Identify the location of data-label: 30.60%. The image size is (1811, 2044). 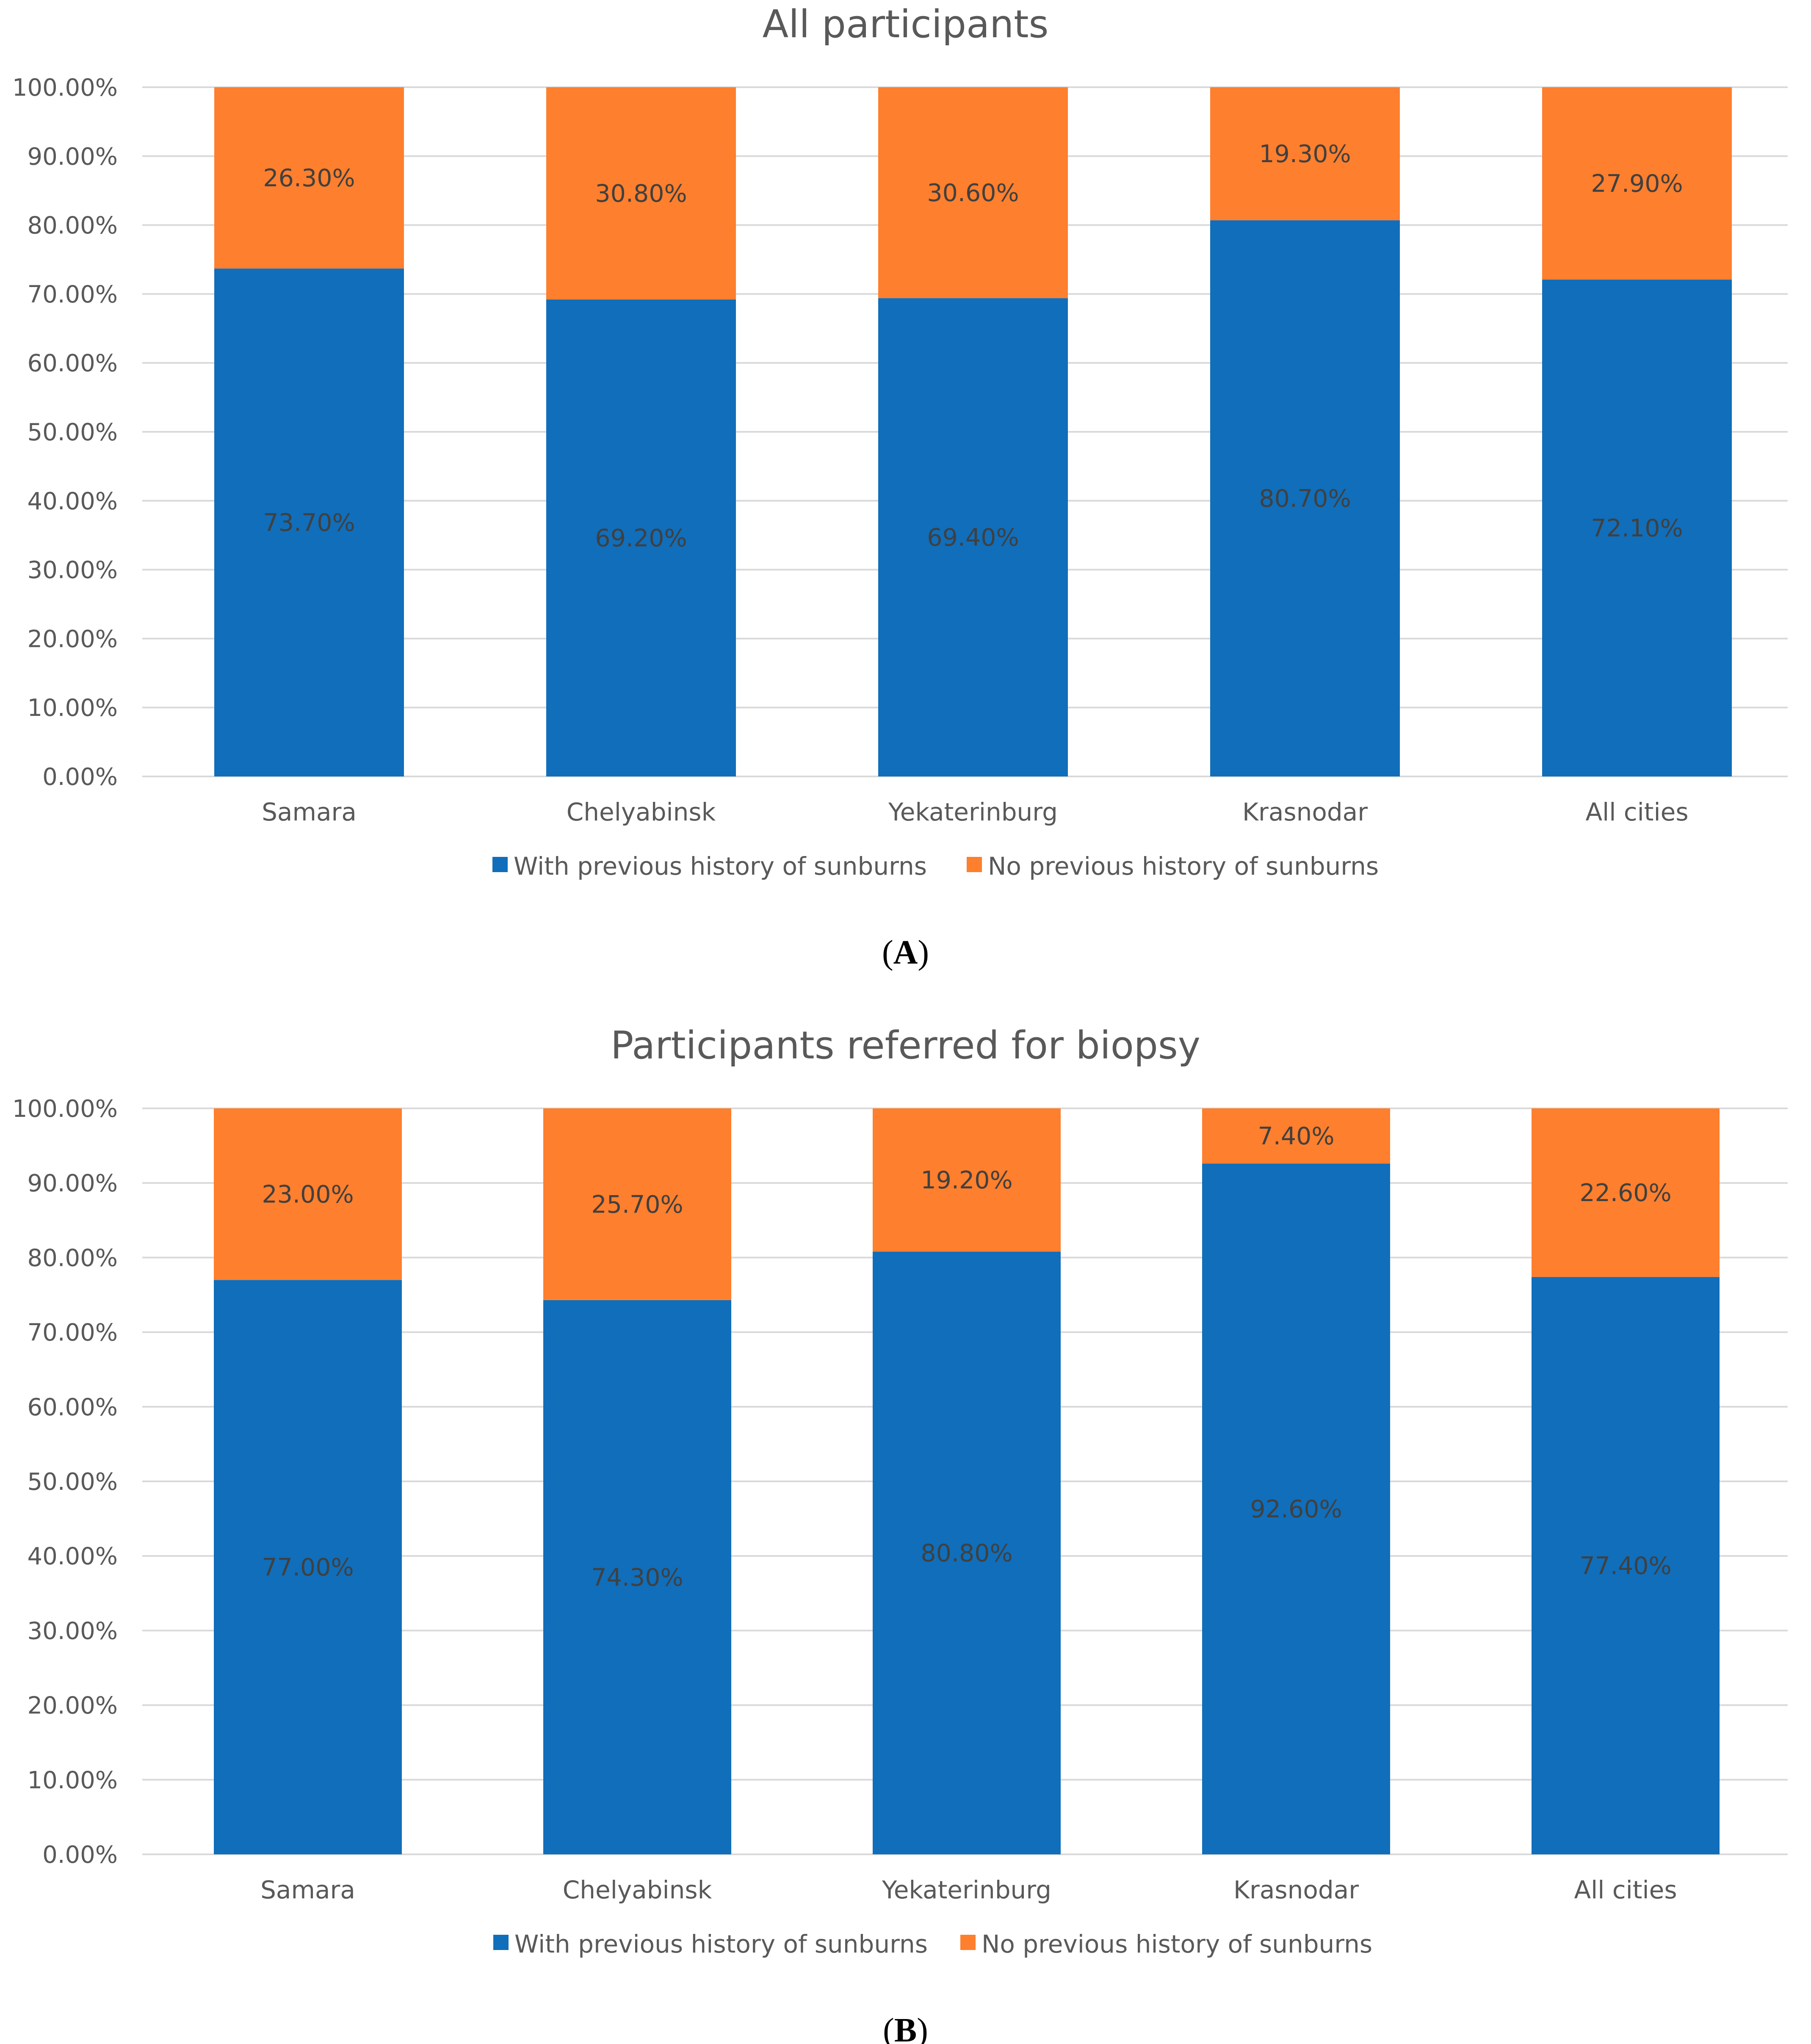
(973, 193).